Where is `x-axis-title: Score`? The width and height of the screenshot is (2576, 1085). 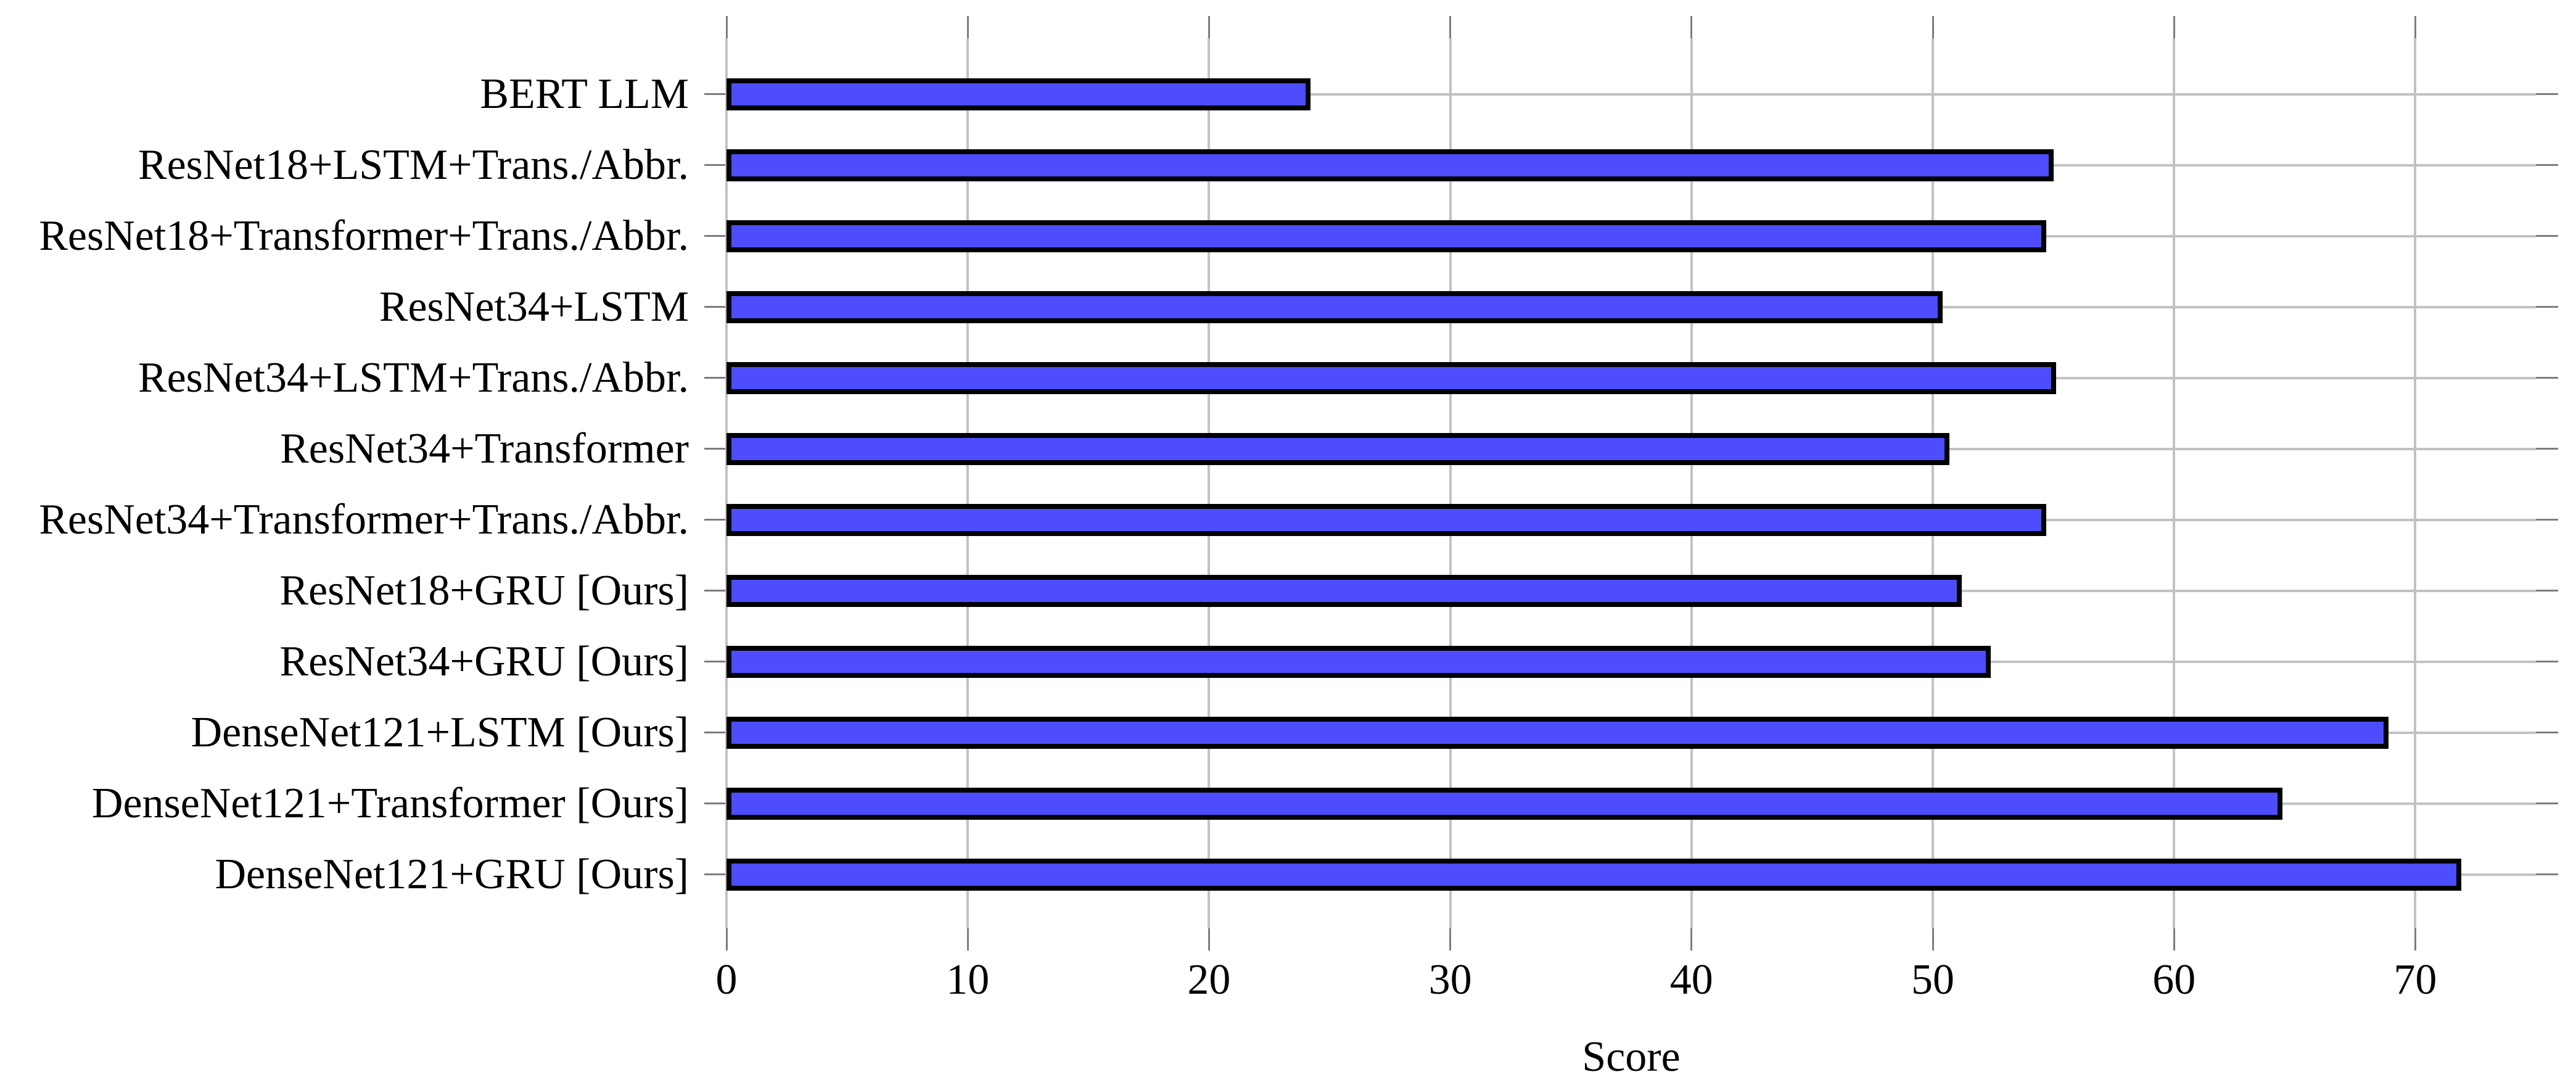 x-axis-title: Score is located at coordinates (1631, 1057).